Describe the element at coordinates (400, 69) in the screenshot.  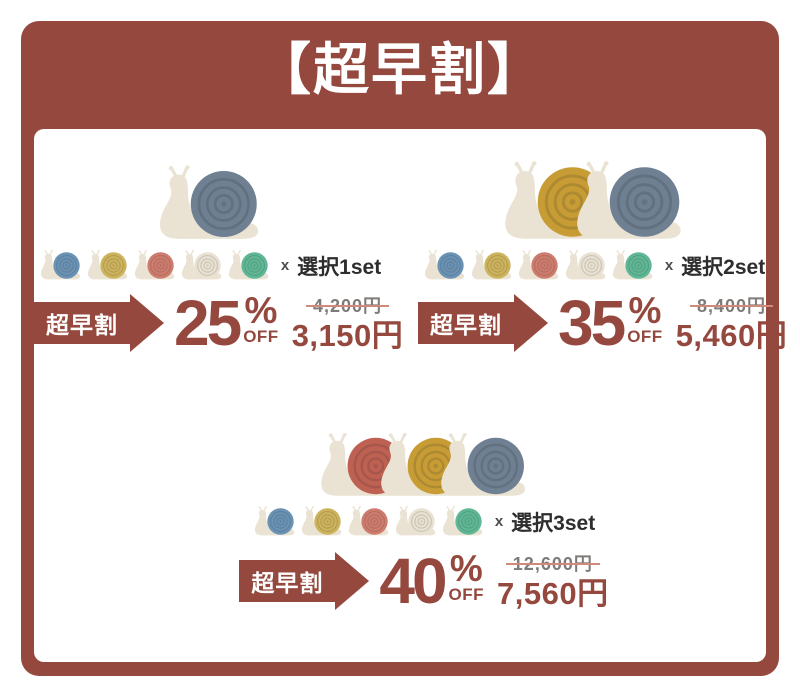
I see `promo-title: 【超早割】` at that location.